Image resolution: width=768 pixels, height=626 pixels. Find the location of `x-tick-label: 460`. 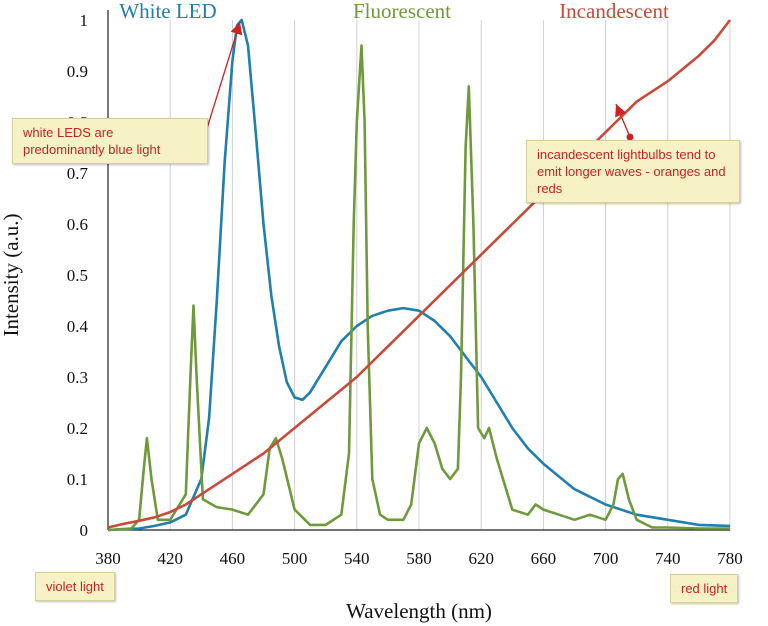

x-tick-label: 460 is located at coordinates (233, 558).